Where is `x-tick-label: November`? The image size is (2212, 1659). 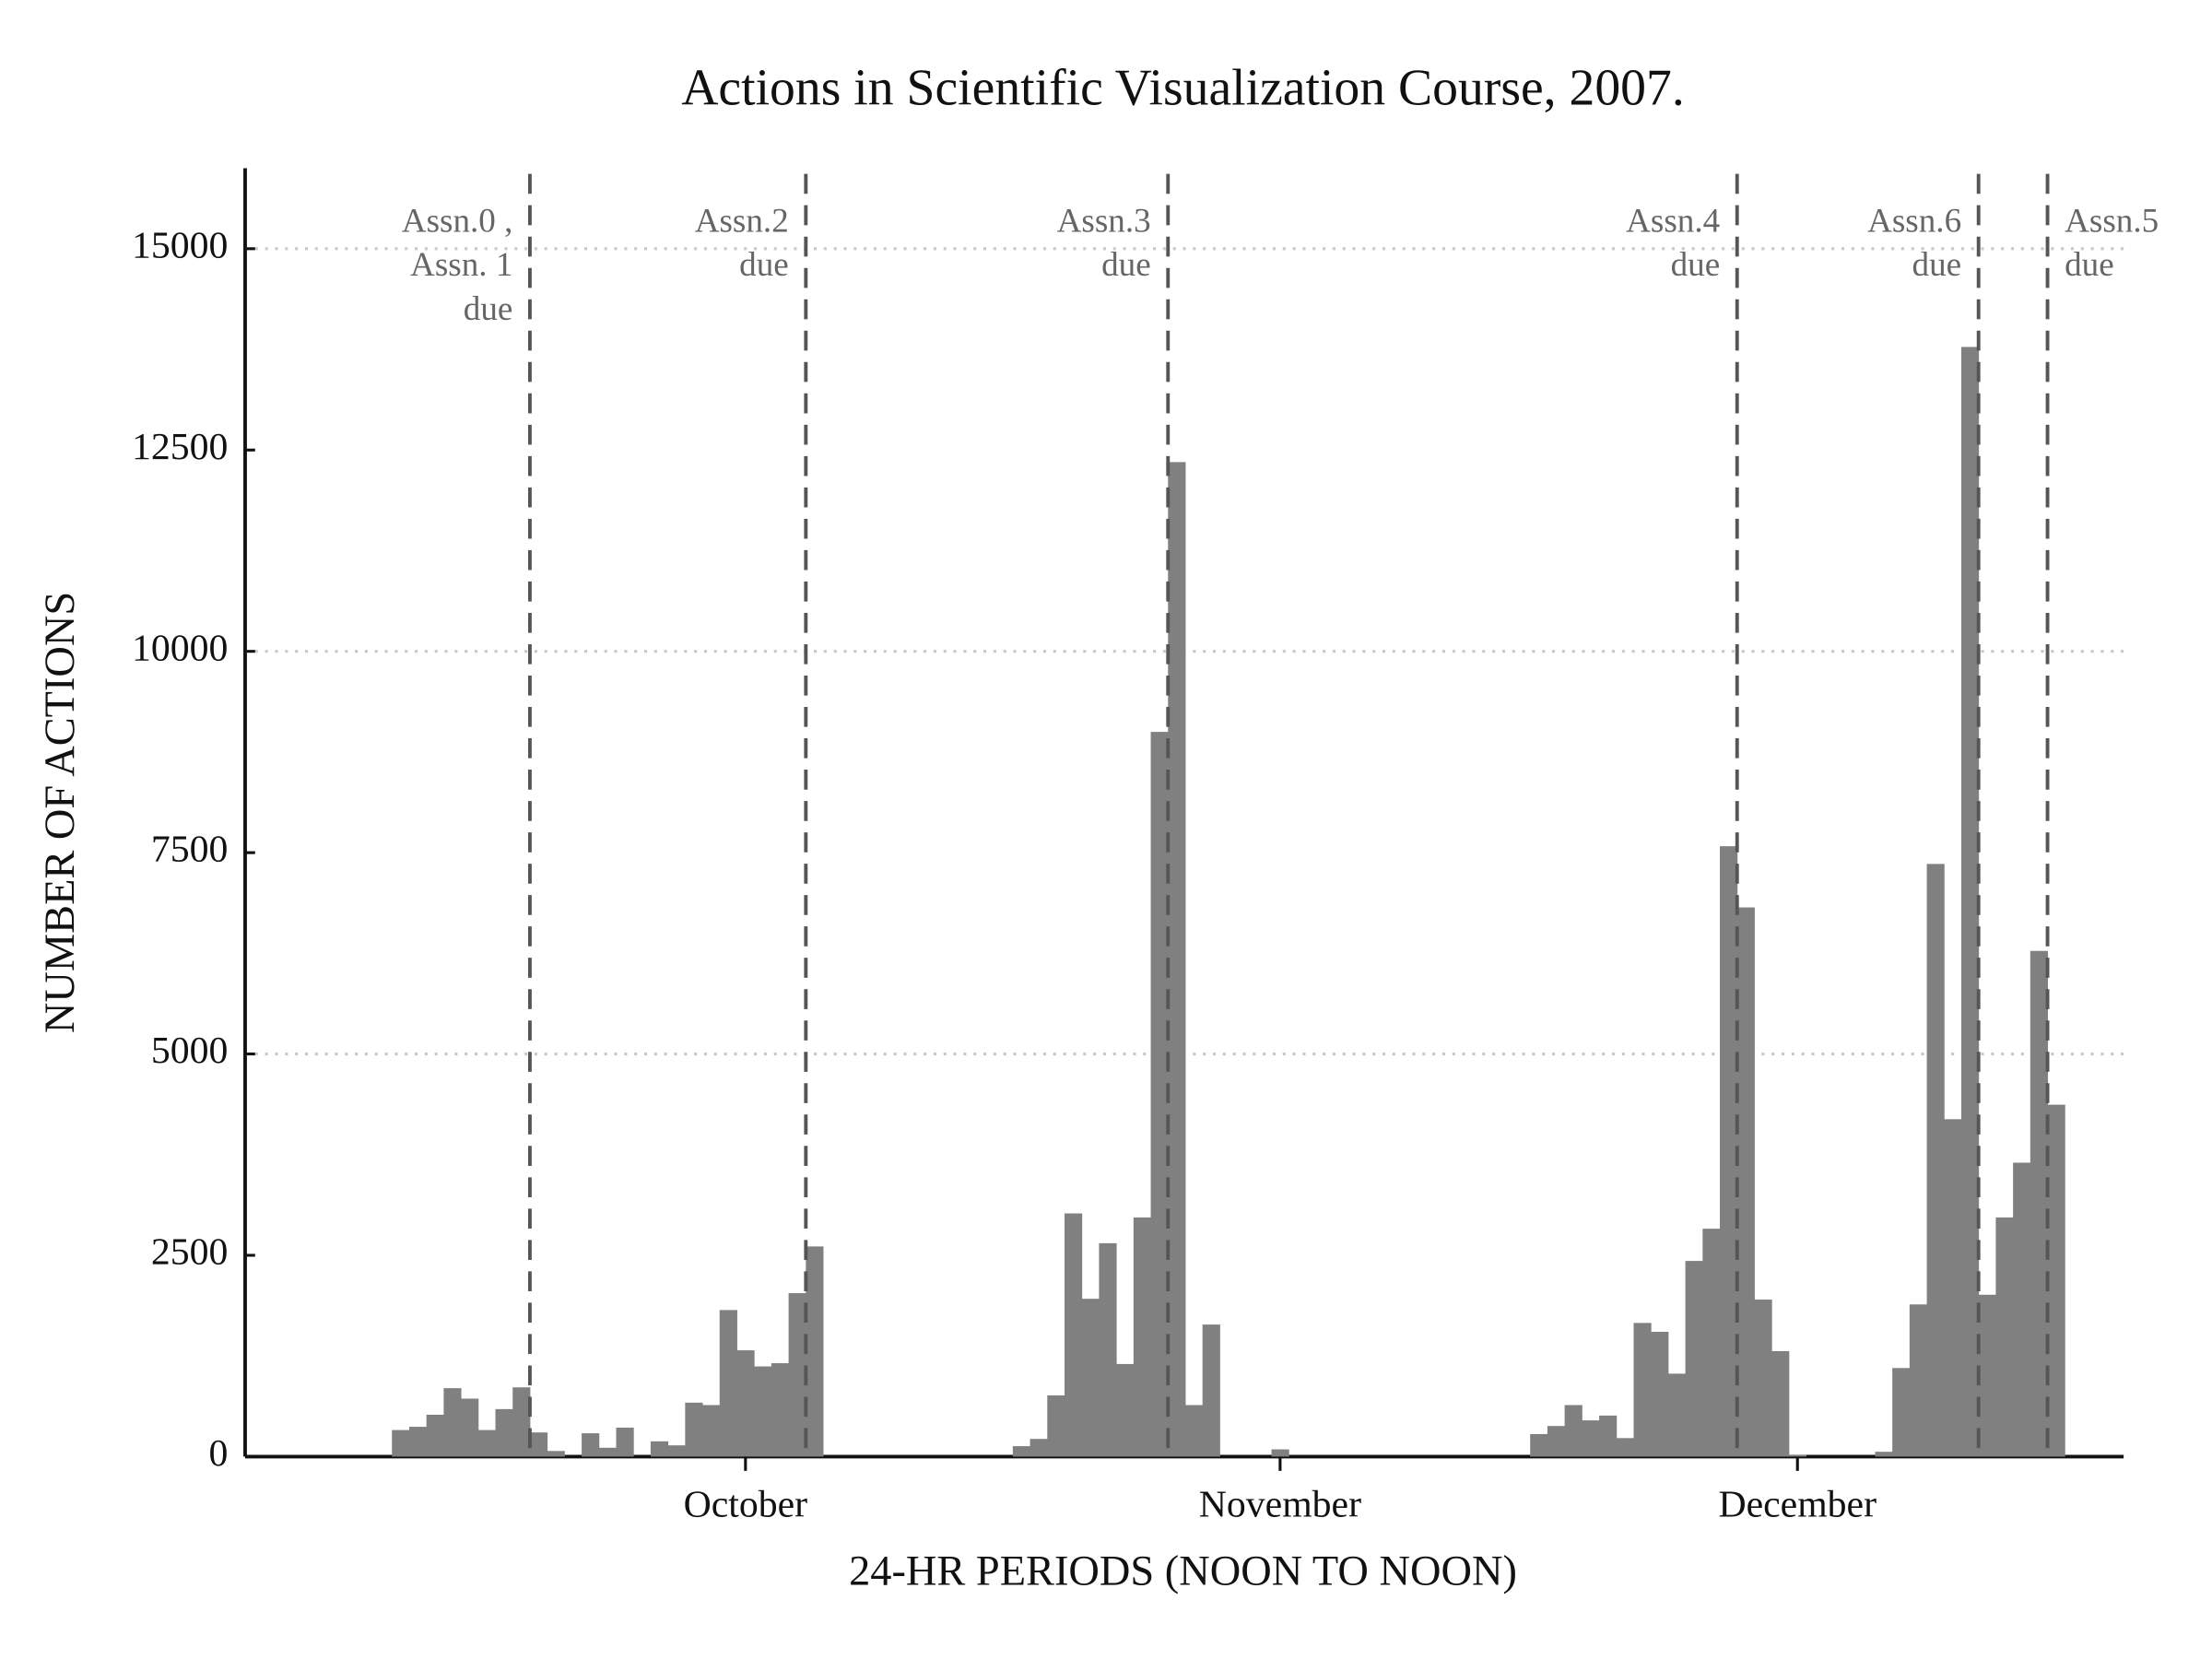 x-tick-label: November is located at coordinates (1280, 1505).